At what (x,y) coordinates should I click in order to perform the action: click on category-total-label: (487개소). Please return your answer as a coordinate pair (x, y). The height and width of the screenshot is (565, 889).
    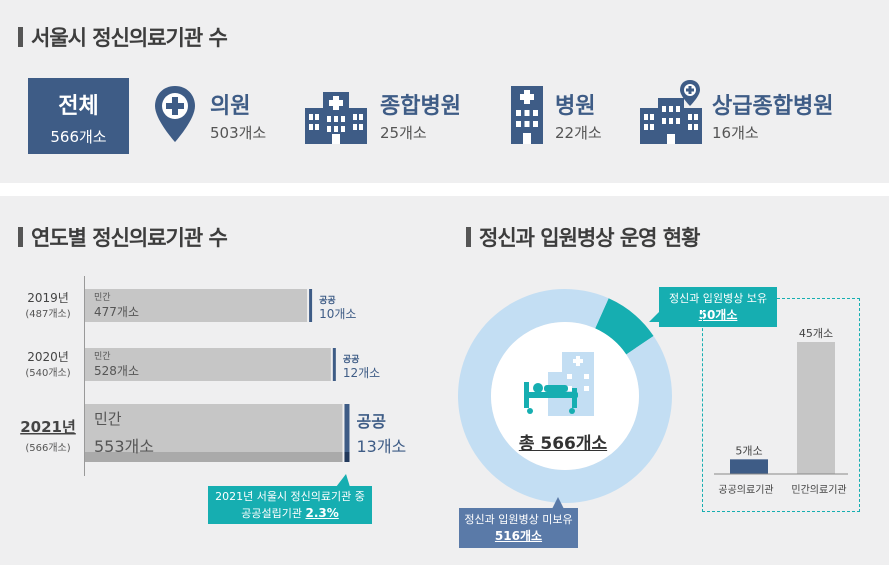
    Looking at the image, I should click on (47, 314).